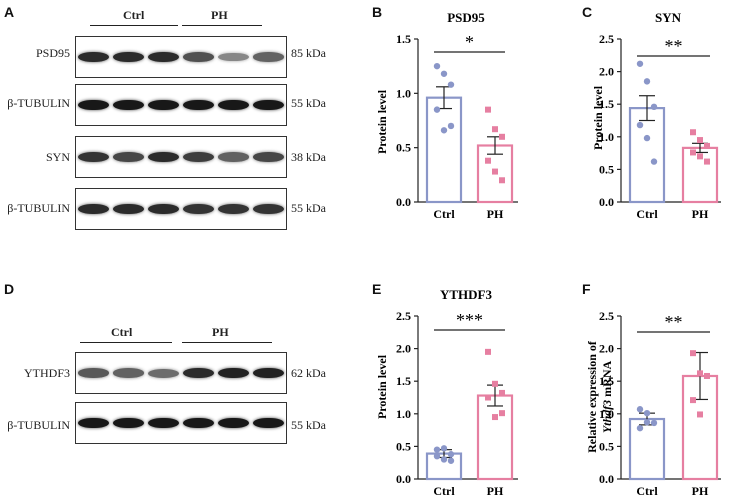 Image resolution: width=748 pixels, height=502 pixels. Describe the element at coordinates (181, 209) in the screenshot. I see `blot-strip-tubulin2` at that location.